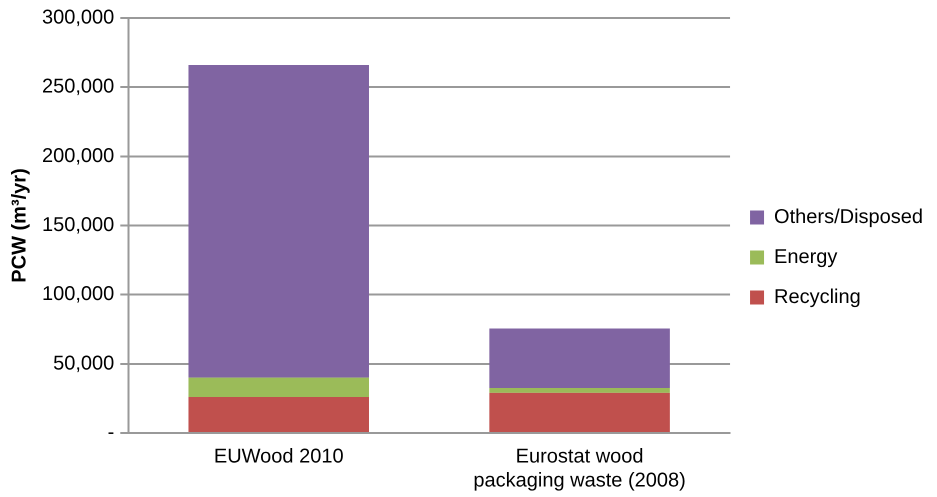 The height and width of the screenshot is (497, 937). I want to click on y-tick-label: -, so click(111, 433).